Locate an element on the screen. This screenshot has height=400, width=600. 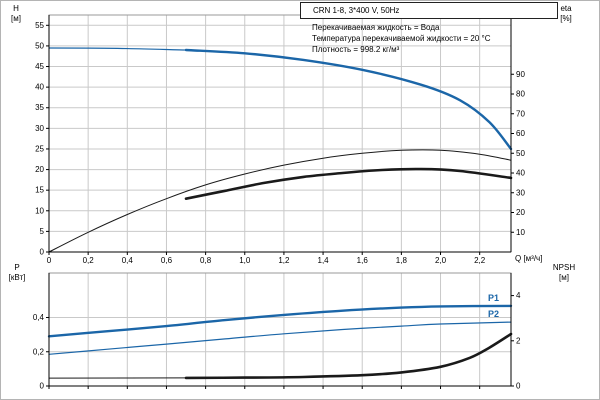
tick-label: 80 is located at coordinates (520, 94).